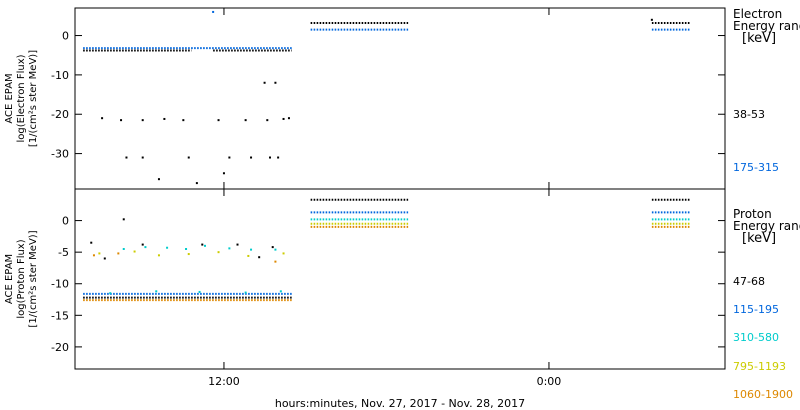 The image size is (800, 410). What do you see at coordinates (756, 337) in the screenshot?
I see `legend-entry: 310-580` at bounding box center [756, 337].